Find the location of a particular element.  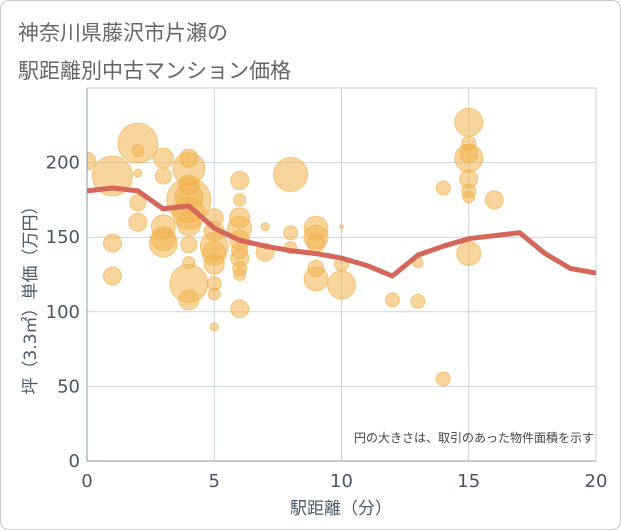

y-axis-title: 坪（3.3㎡）単価（万円） is located at coordinates (31, 295).